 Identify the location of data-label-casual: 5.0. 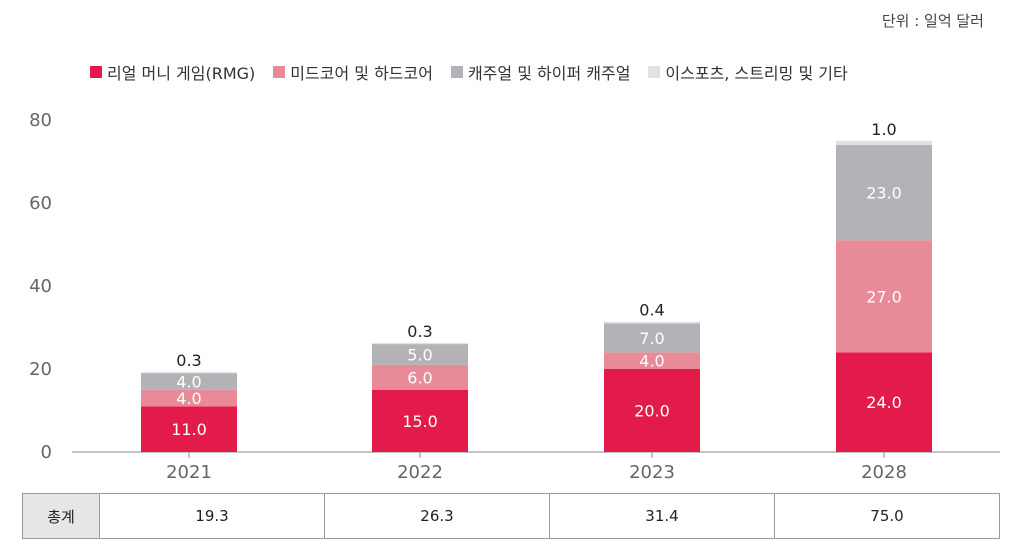
(419, 354).